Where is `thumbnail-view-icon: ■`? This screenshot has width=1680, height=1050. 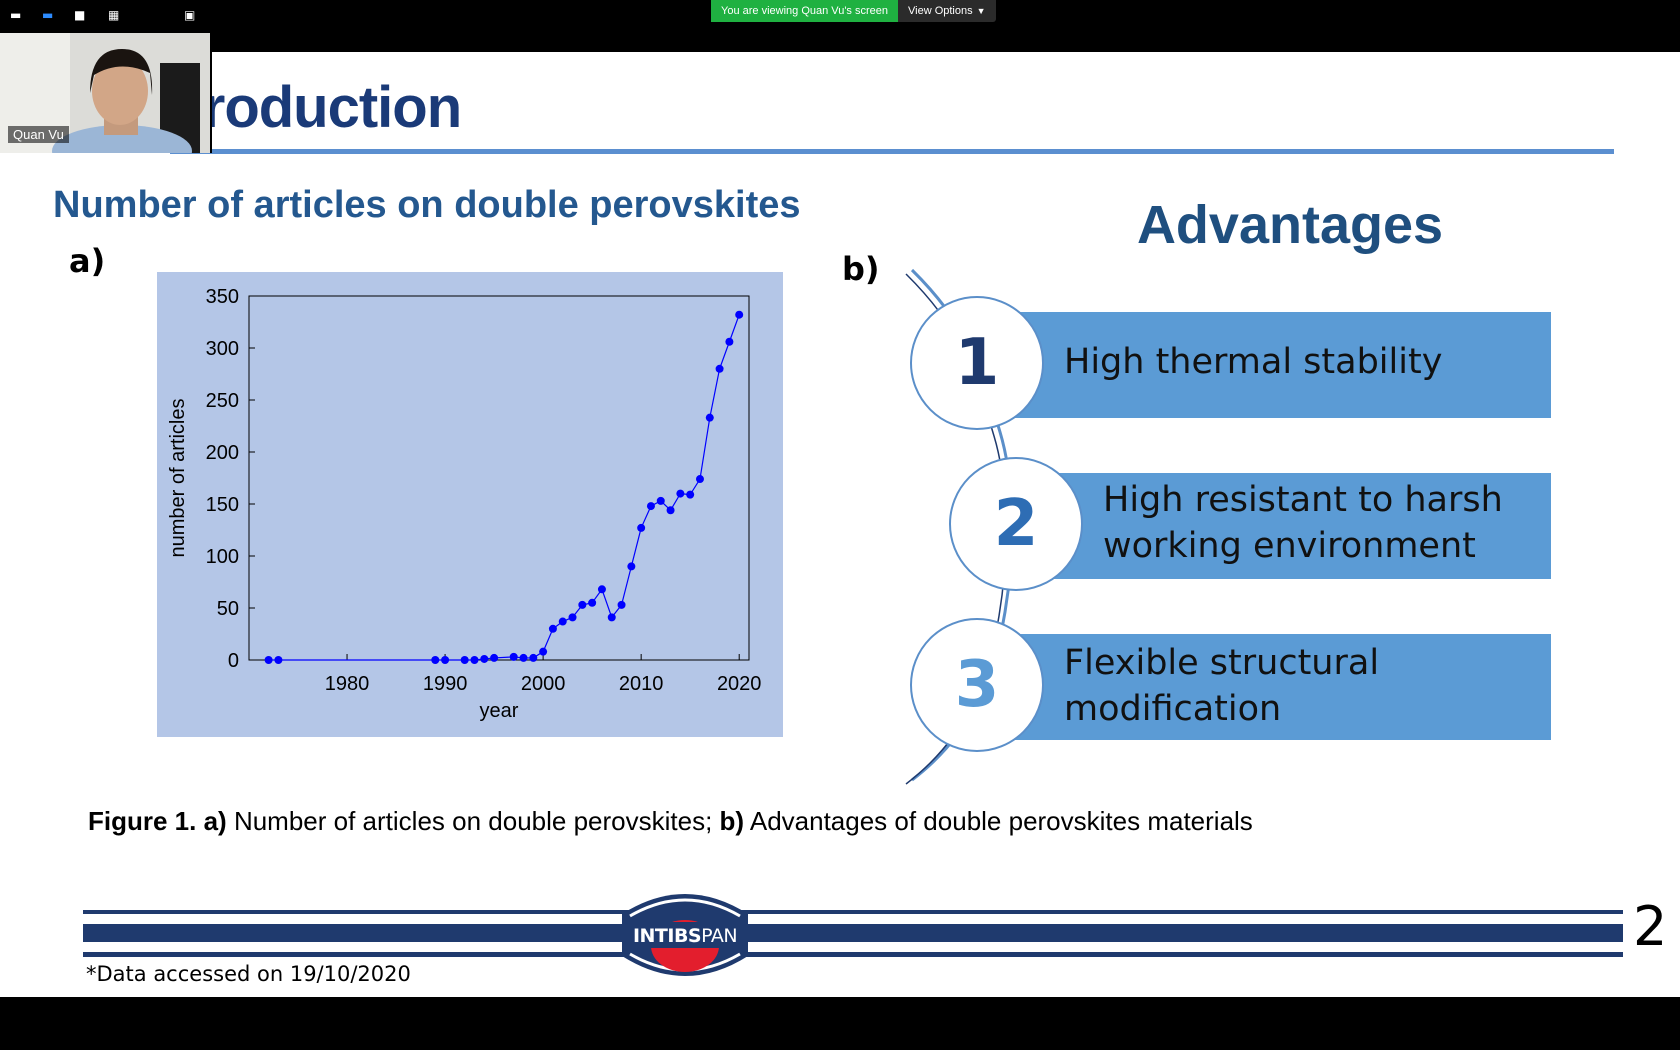 thumbnail-view-icon: ■ is located at coordinates (80, 15).